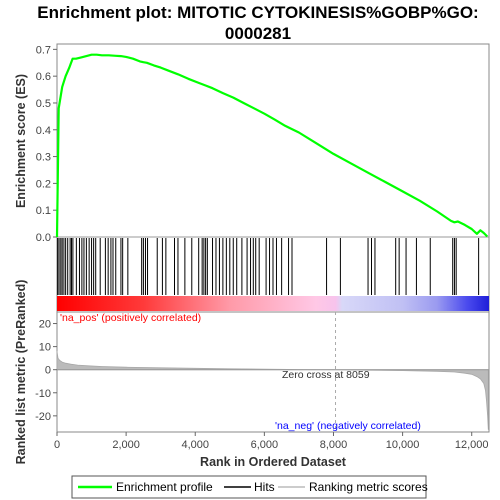 This screenshot has width=500, height=500. Describe the element at coordinates (43, 394) in the screenshot. I see `metric-tick-label: -10` at that location.